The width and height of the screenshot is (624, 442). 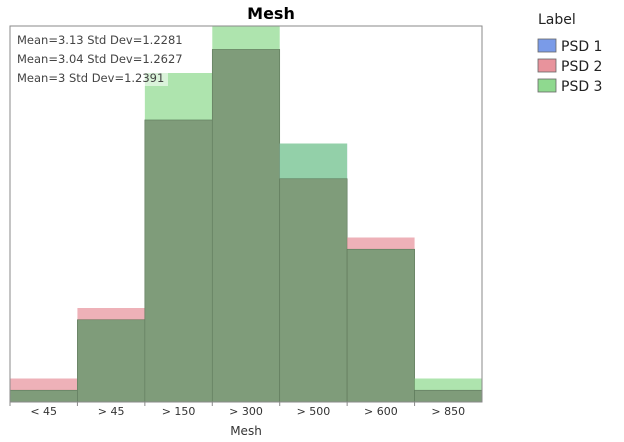 I want to click on legend-label: PSD 2, so click(x=581, y=67).